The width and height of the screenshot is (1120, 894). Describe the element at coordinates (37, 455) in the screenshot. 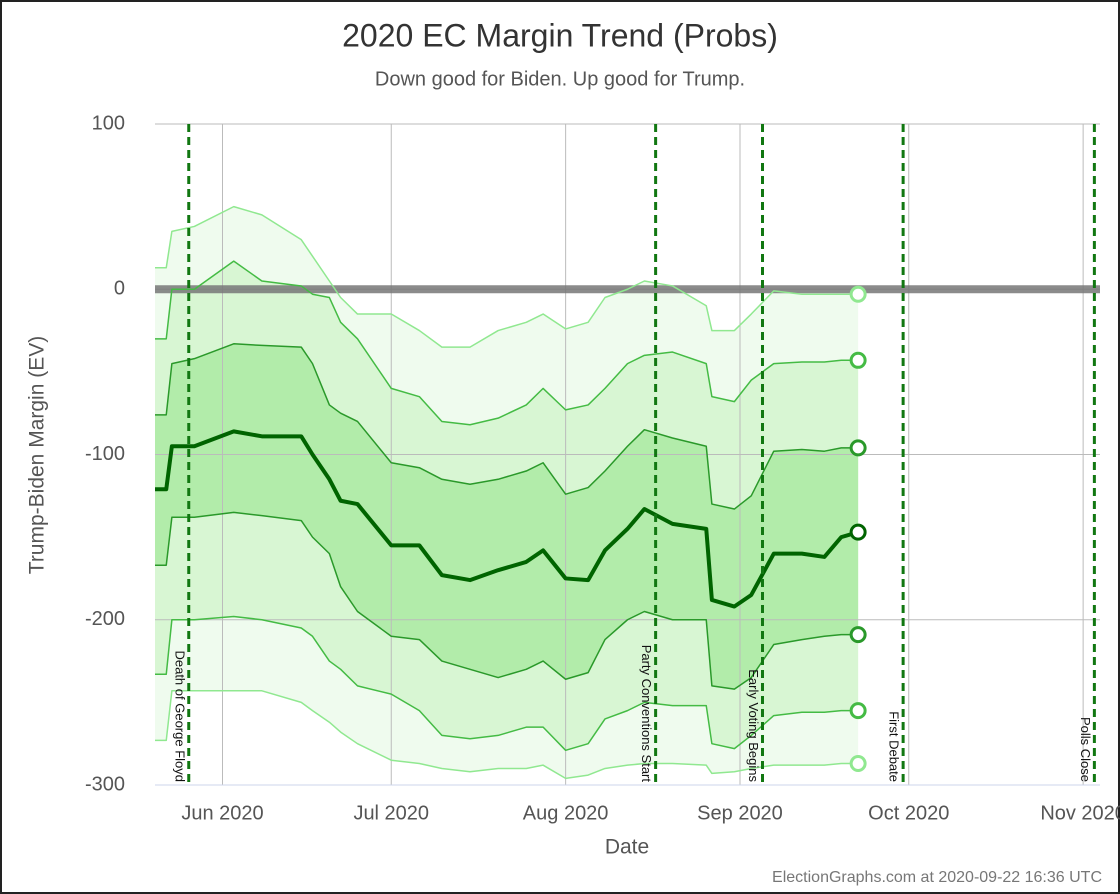

I see `y-axis-label: Trump-Biden Margin (EV)` at that location.